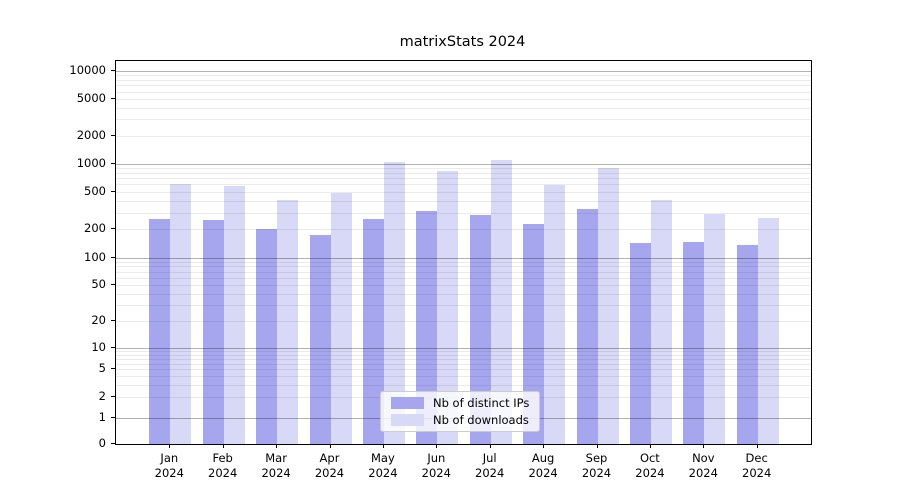 This screenshot has width=900, height=500. I want to click on legend-item-distinct-ips: Nb of distinct IPs, so click(465, 403).